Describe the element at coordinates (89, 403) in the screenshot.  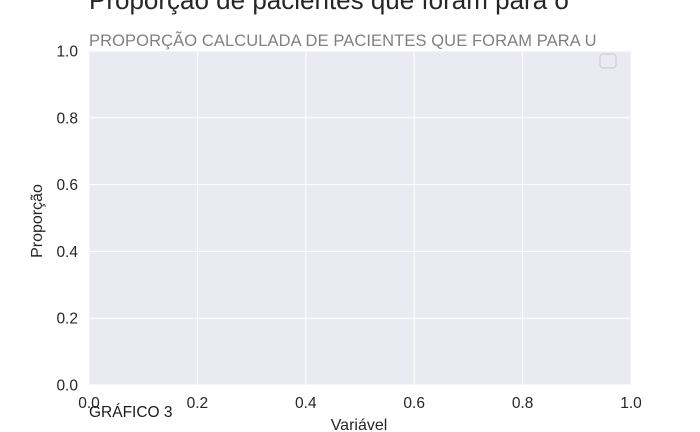
I see `x-tick-label: 0.0` at that location.